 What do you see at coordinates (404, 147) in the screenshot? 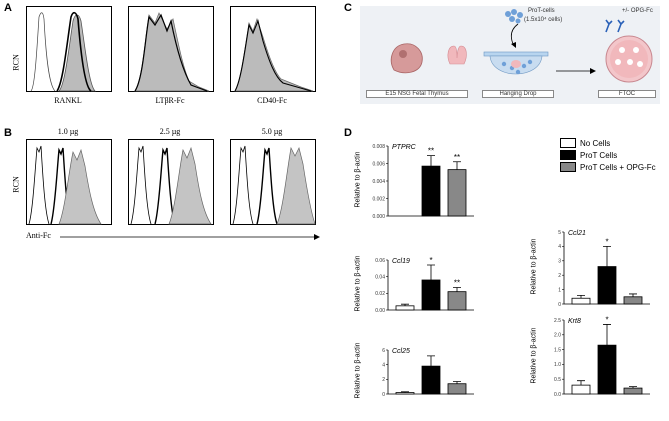
I see `chart-gene-title: PTPRC` at bounding box center [404, 147].